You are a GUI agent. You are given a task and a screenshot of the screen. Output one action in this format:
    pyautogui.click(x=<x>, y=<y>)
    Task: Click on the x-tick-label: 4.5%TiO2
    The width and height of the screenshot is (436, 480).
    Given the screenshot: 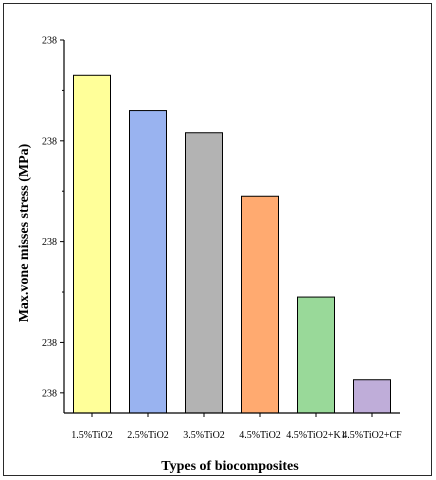 What is the action you would take?
    pyautogui.click(x=260, y=435)
    